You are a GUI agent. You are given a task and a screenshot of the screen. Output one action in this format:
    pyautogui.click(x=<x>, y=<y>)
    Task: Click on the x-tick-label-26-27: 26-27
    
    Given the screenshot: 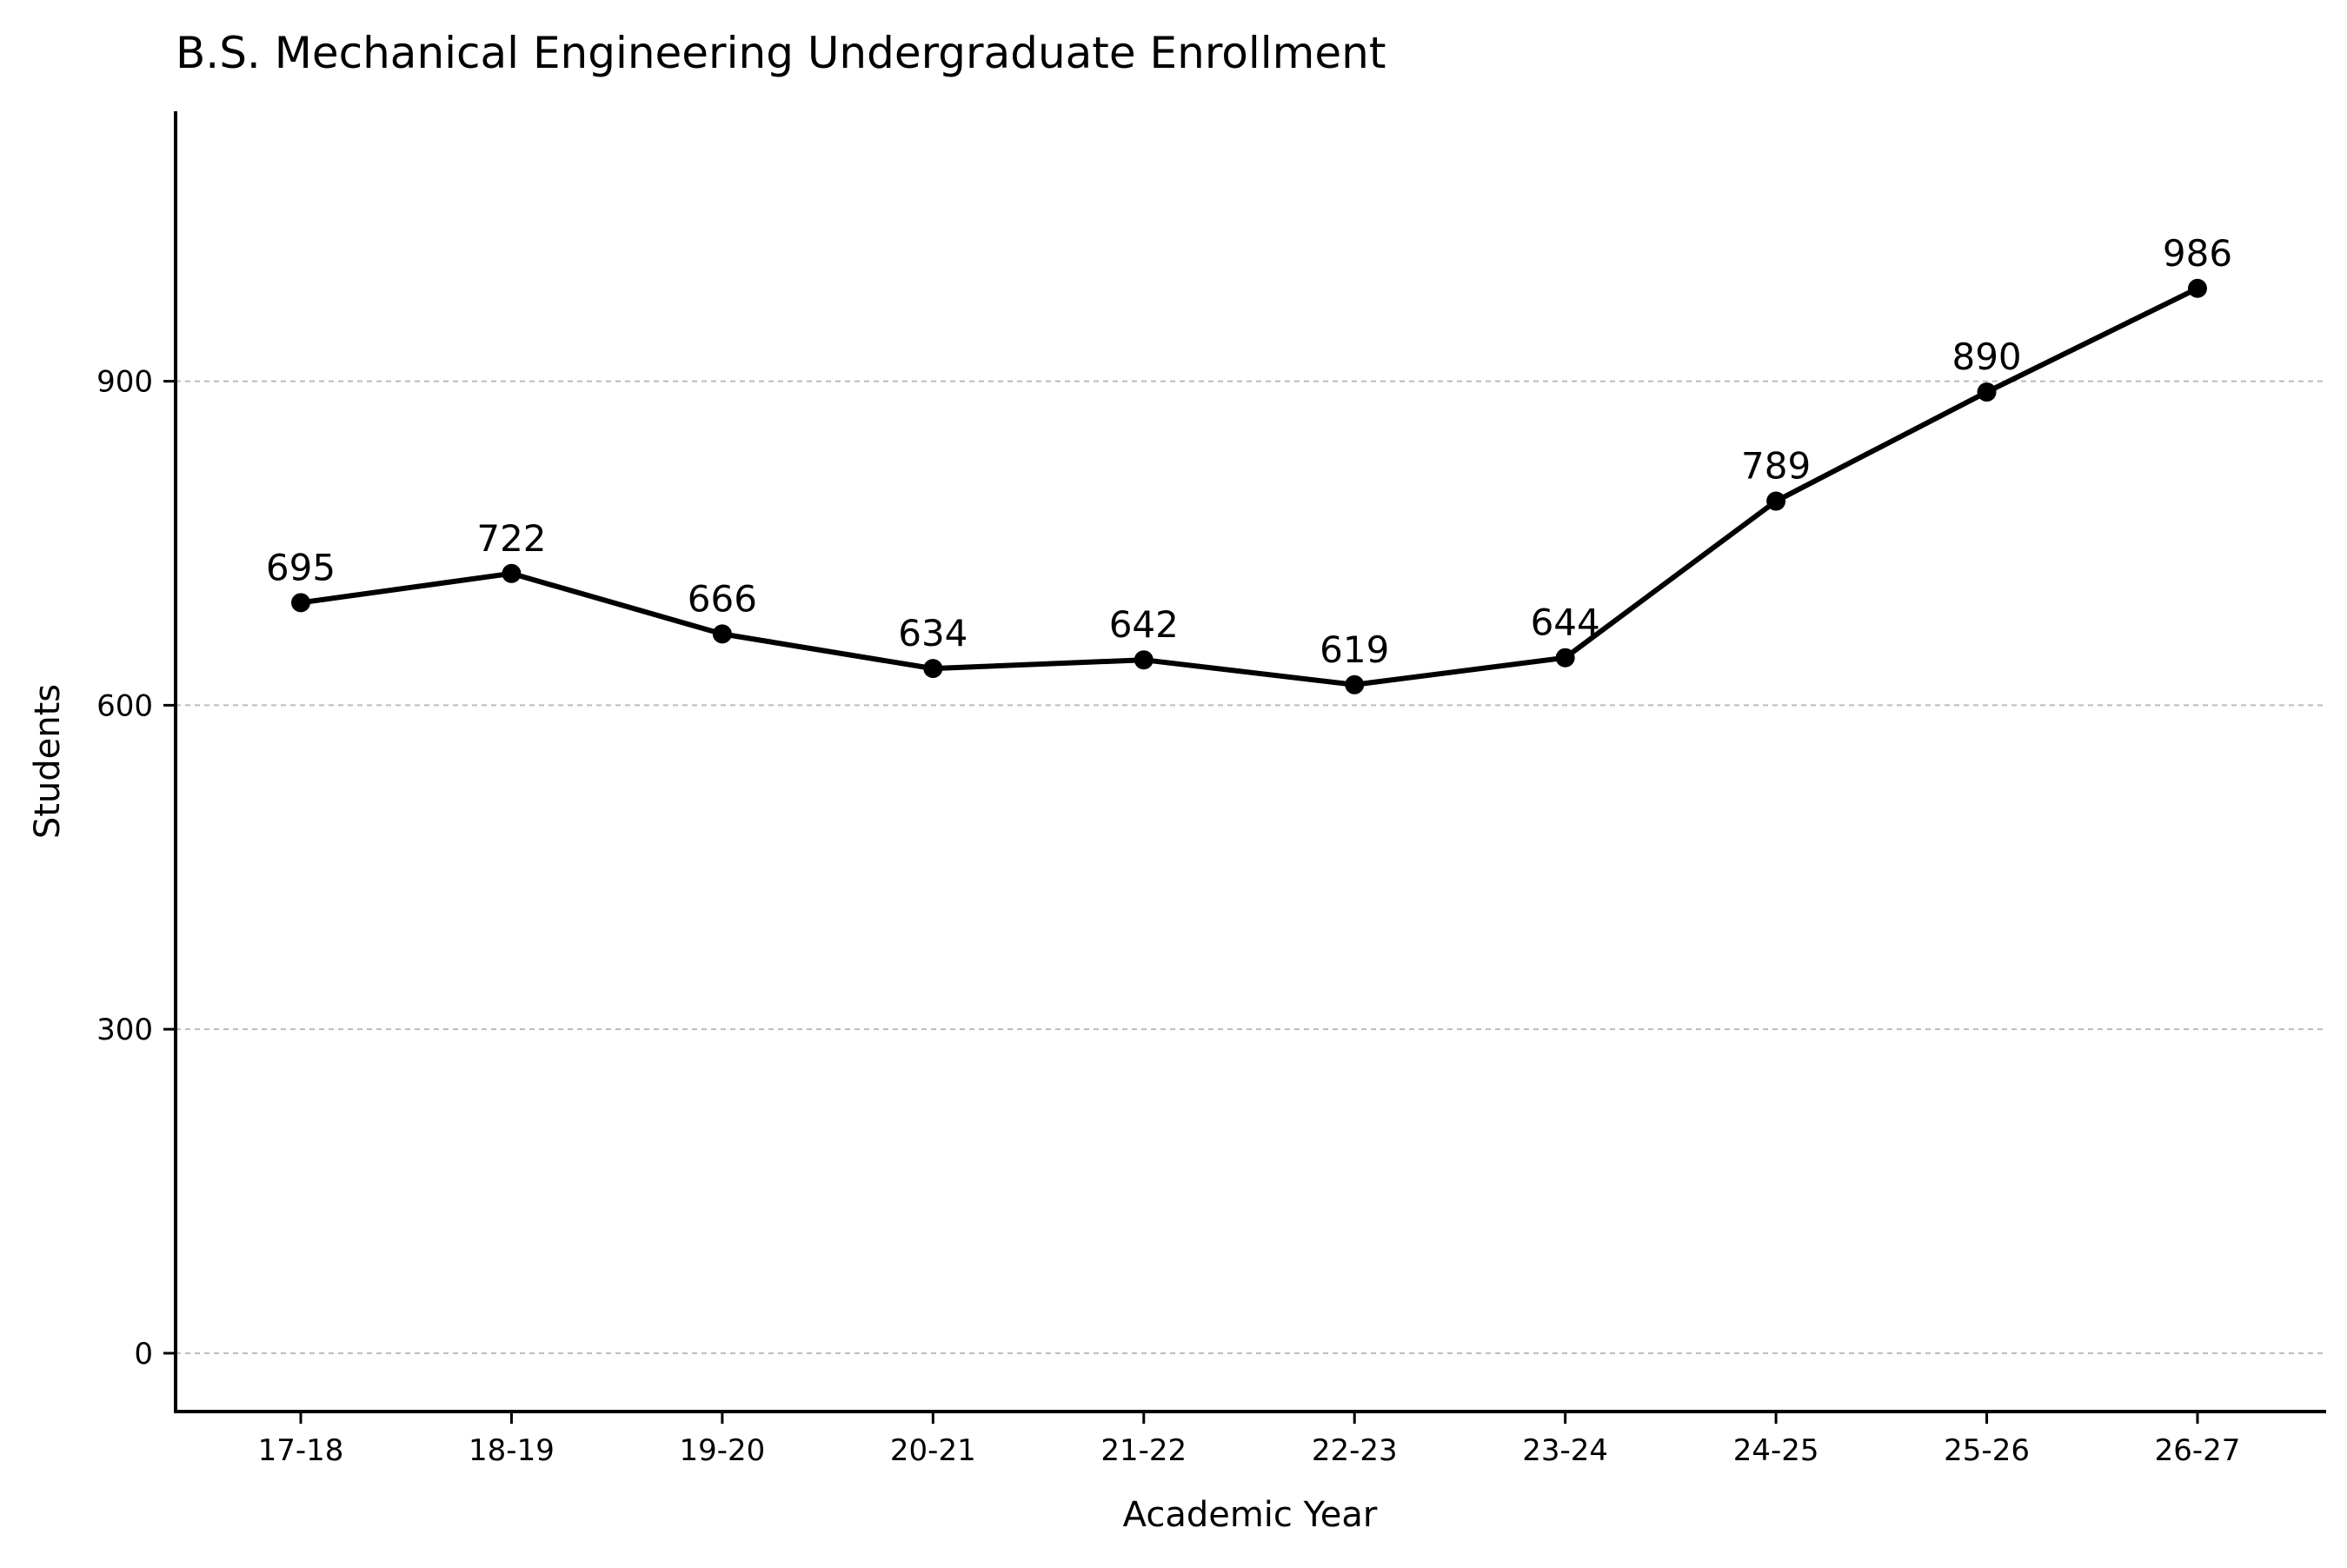 What is the action you would take?
    pyautogui.click(x=2198, y=1450)
    